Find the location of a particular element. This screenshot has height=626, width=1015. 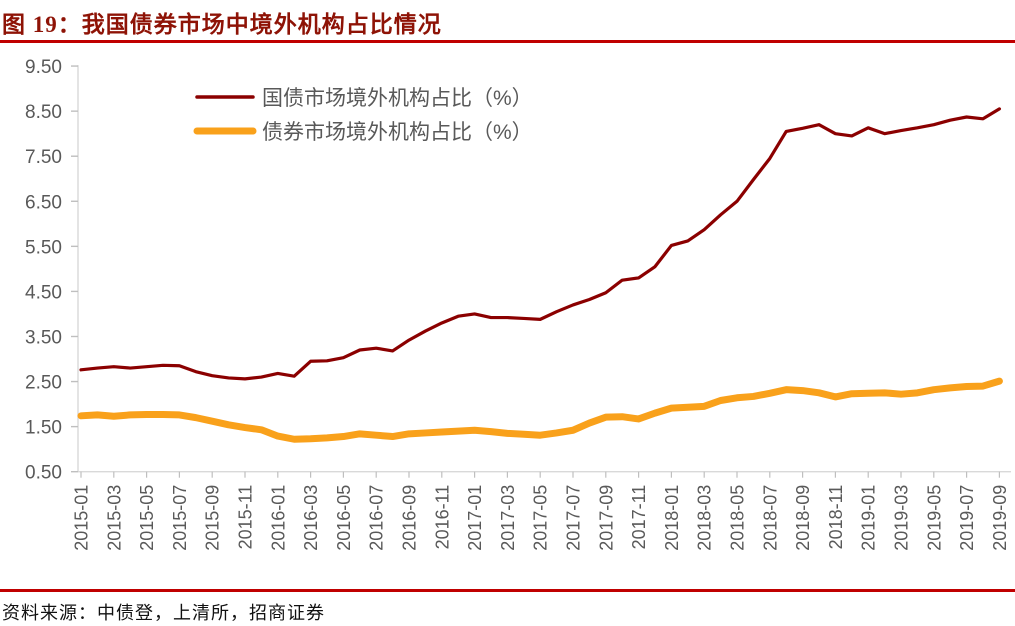

title-divider is located at coordinates (507, 41).